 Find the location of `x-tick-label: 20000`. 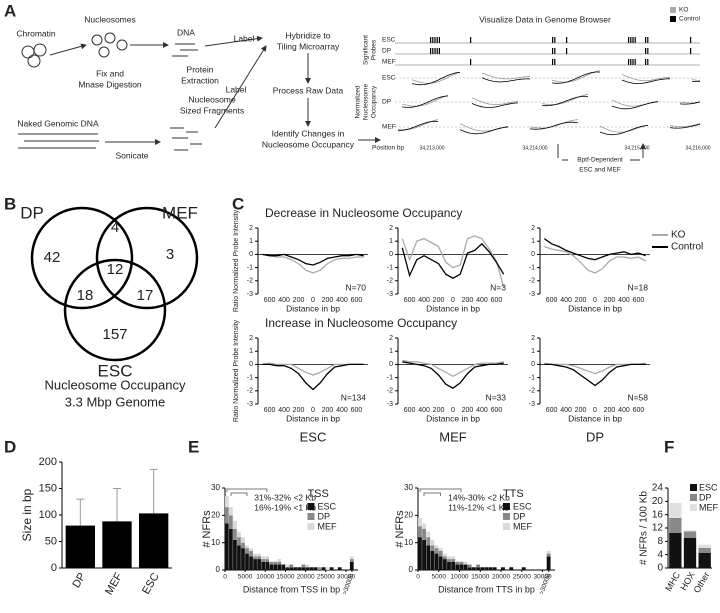

x-tick-label: 20000 is located at coordinates (306, 577).